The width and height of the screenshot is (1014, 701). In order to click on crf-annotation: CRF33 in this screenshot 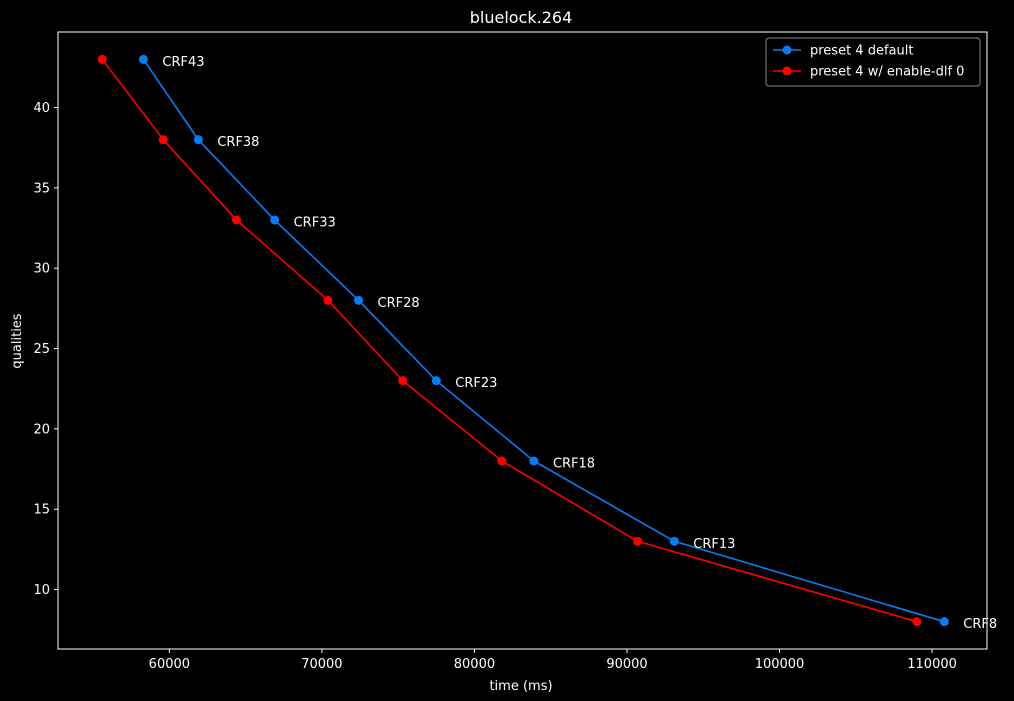, I will do `click(315, 222)`.